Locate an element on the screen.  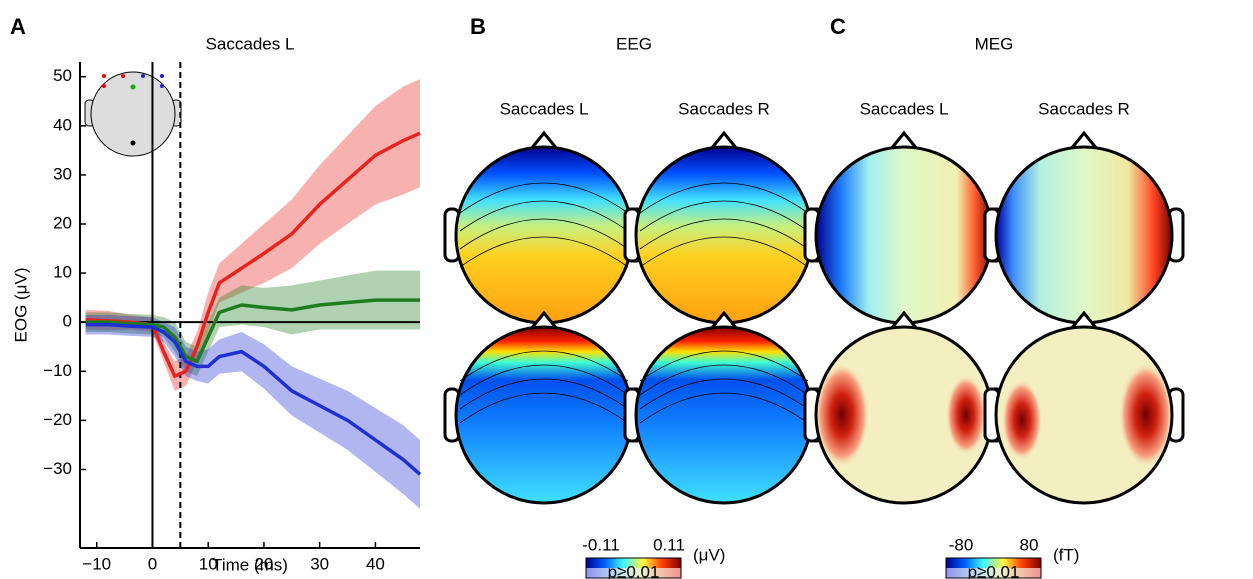
x-tick-label: 30 is located at coordinates (319, 563).